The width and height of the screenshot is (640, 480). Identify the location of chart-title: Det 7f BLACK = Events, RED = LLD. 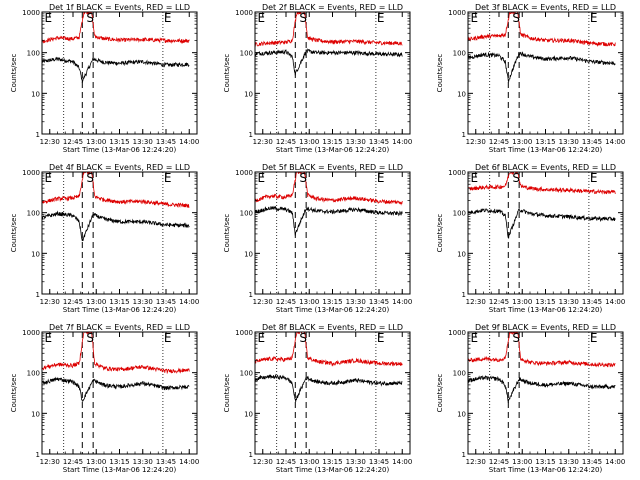
(119, 327).